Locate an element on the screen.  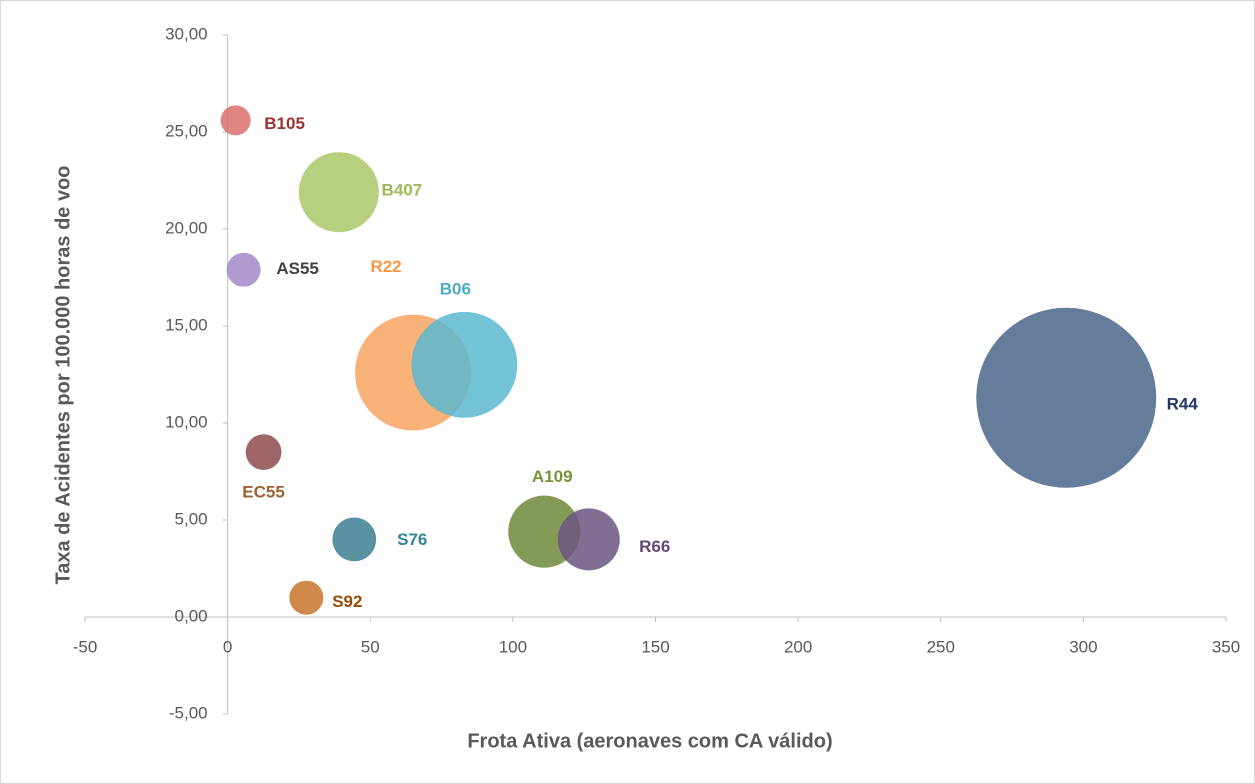
x-tick-label: -50 is located at coordinates (85, 646).